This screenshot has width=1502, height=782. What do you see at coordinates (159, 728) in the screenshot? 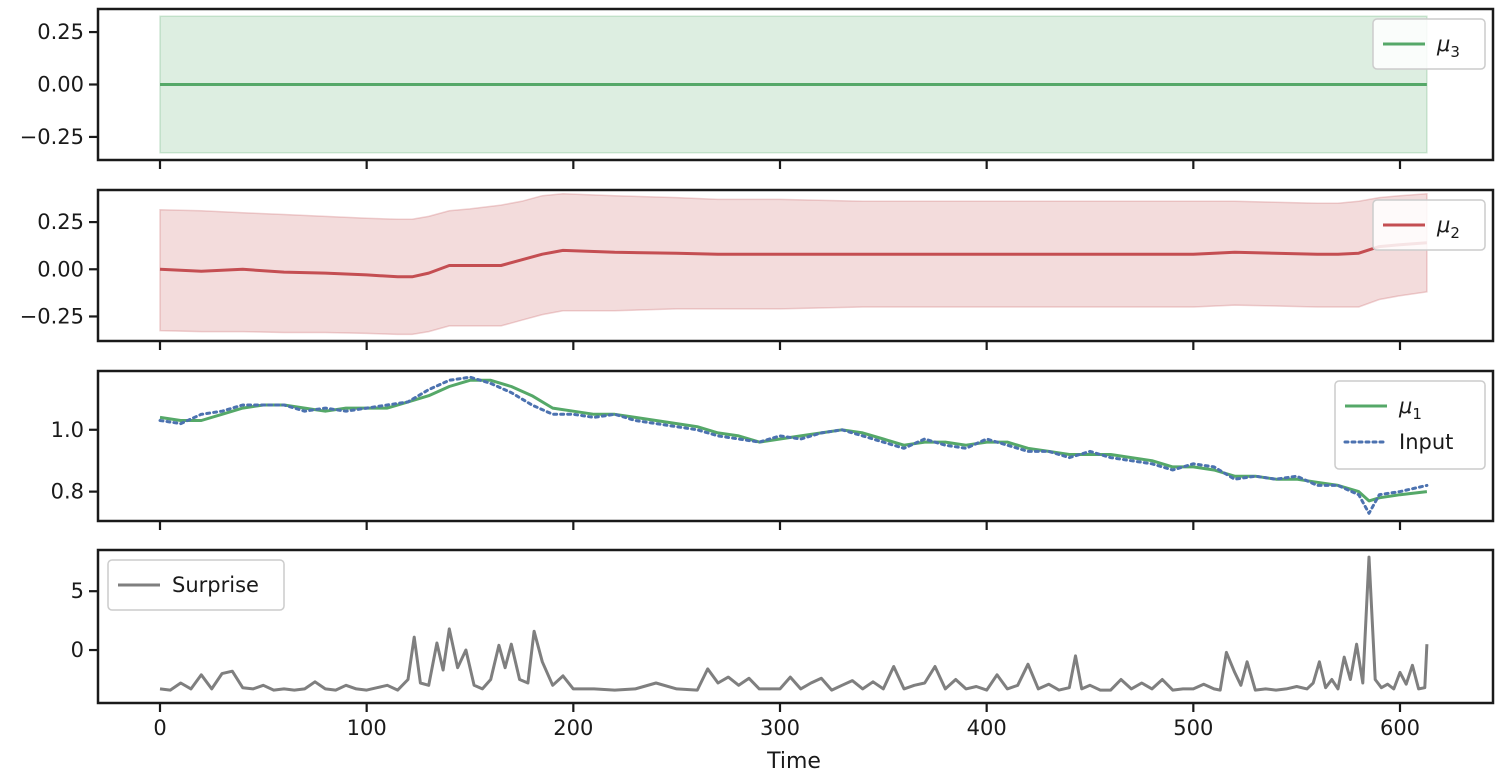
I see `x-tick-label: 0` at bounding box center [159, 728].